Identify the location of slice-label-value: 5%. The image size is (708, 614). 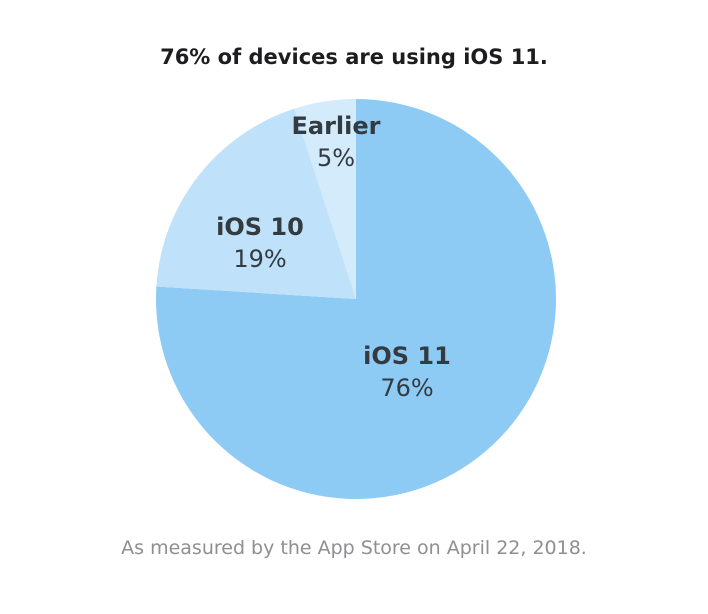
(336, 158).